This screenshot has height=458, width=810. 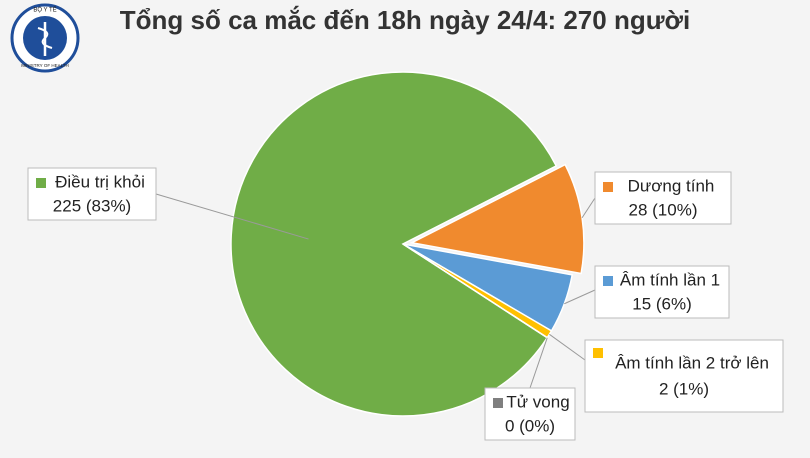 I want to click on value-label: 0 (0%), so click(x=530, y=425).